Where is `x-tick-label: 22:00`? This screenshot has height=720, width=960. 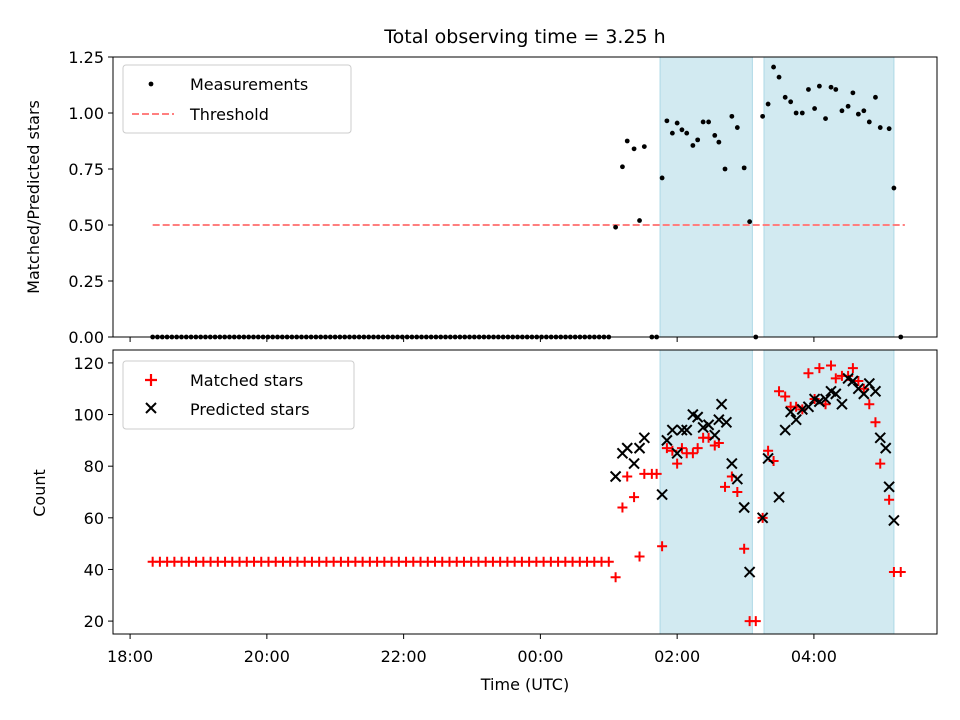
x-tick-label: 22:00 is located at coordinates (404, 656).